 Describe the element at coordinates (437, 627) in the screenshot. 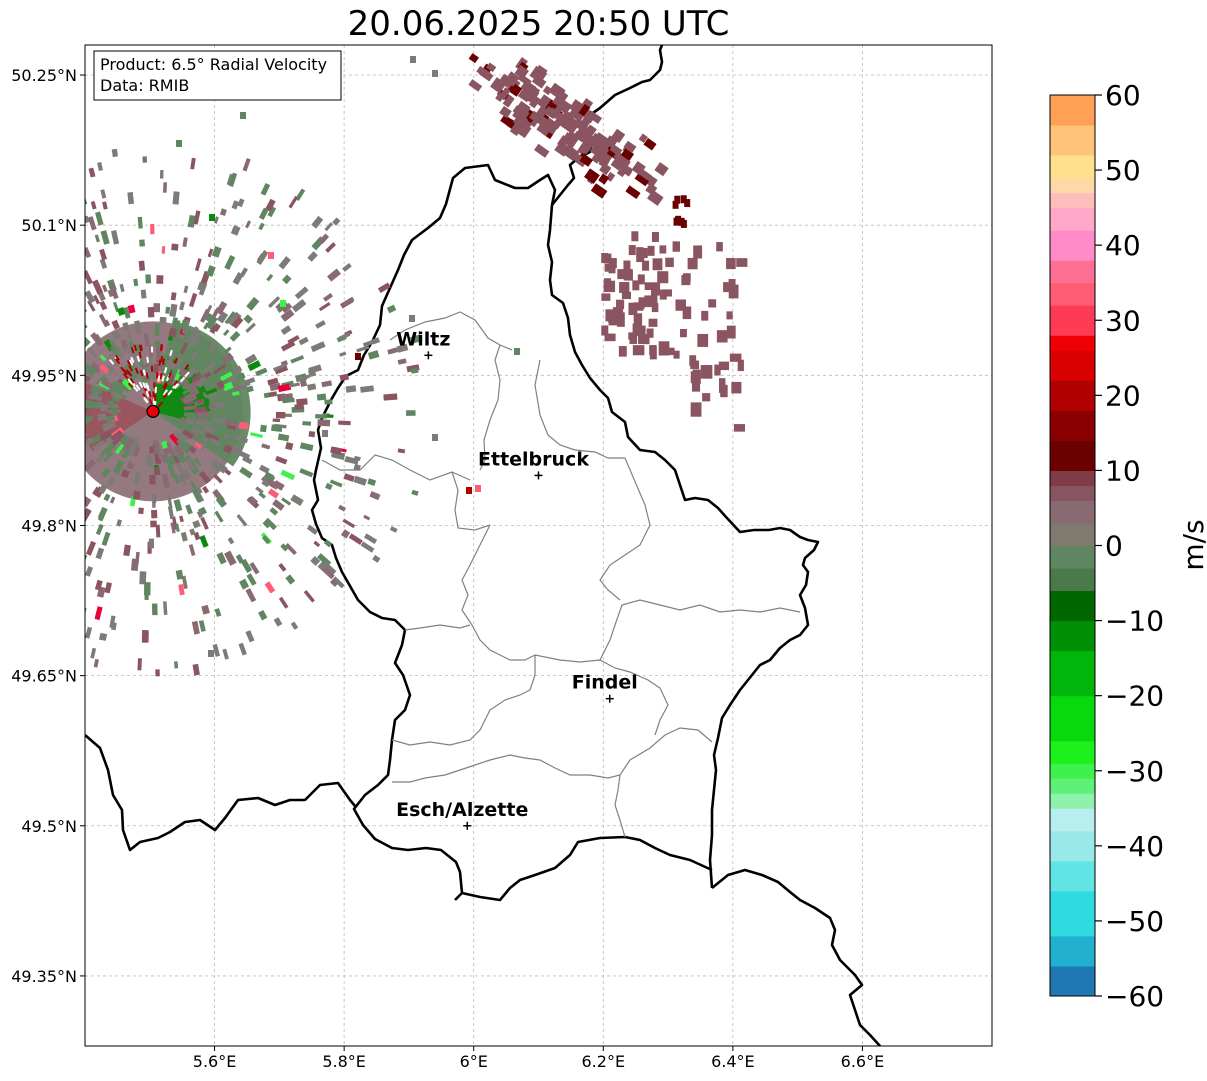

I see `canton-border` at that location.